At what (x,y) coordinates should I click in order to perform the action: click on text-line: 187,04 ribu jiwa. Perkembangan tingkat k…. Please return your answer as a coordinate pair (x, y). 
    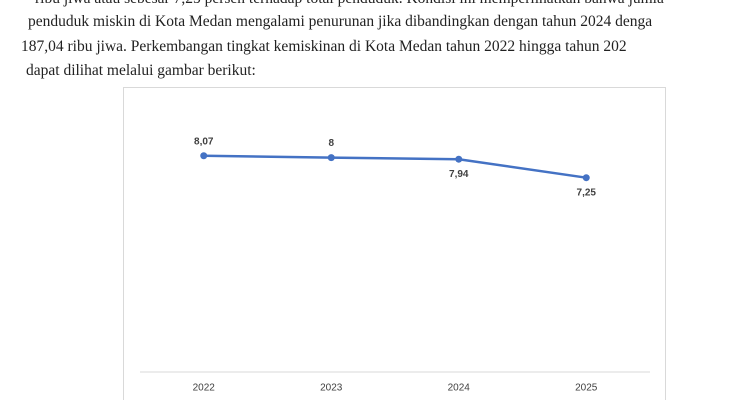
    Looking at the image, I should click on (324, 46).